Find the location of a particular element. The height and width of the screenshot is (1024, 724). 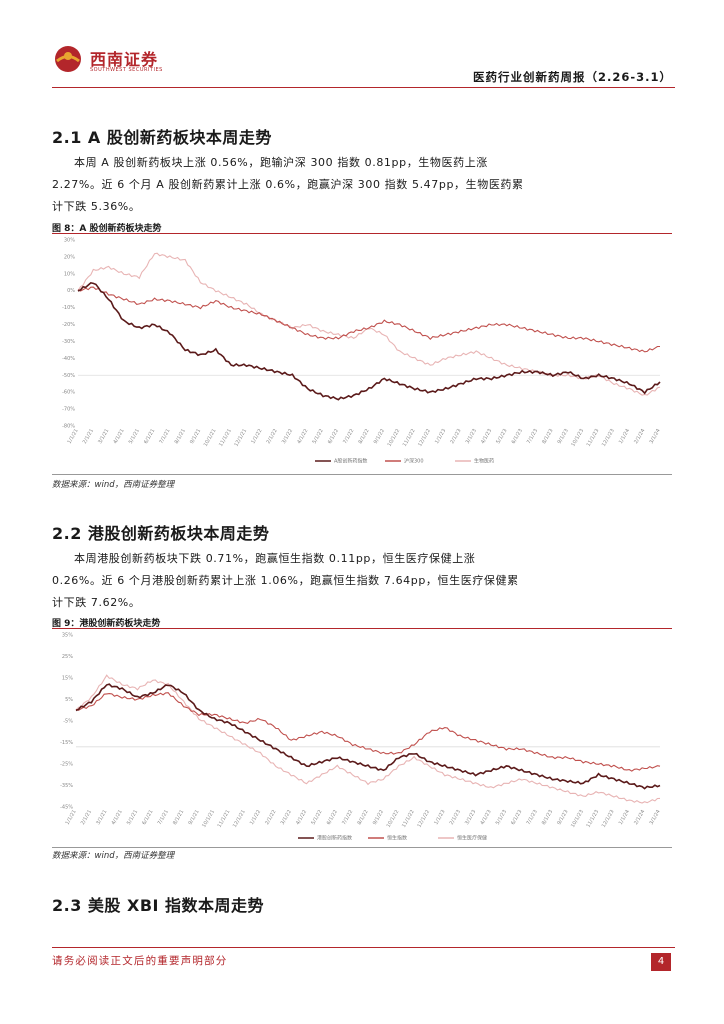

legend-label: 沪深300 is located at coordinates (414, 461).